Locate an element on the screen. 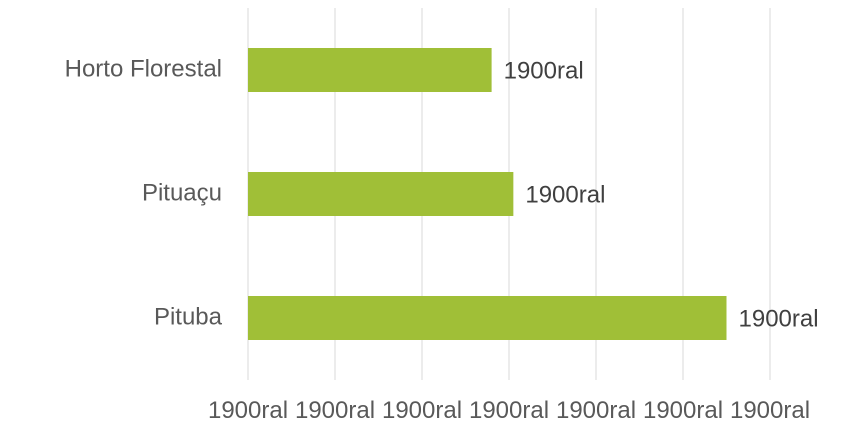 This screenshot has height=432, width=846. data-label-0: 1900ral is located at coordinates (544, 70).